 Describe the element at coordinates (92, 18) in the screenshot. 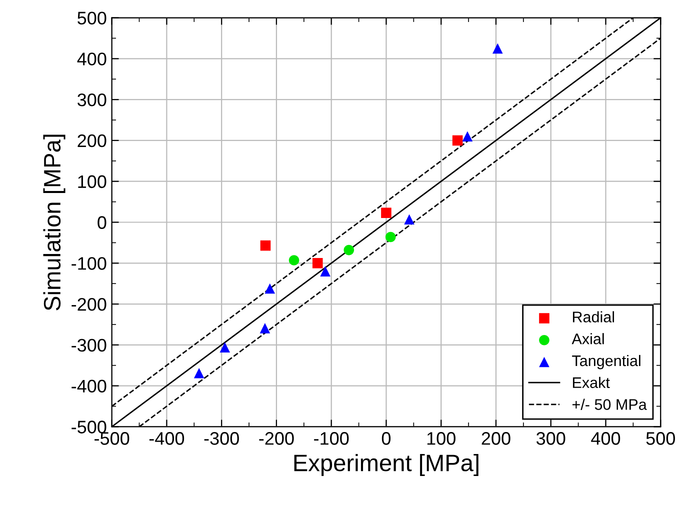

I see `y-tick-label: 500` at that location.